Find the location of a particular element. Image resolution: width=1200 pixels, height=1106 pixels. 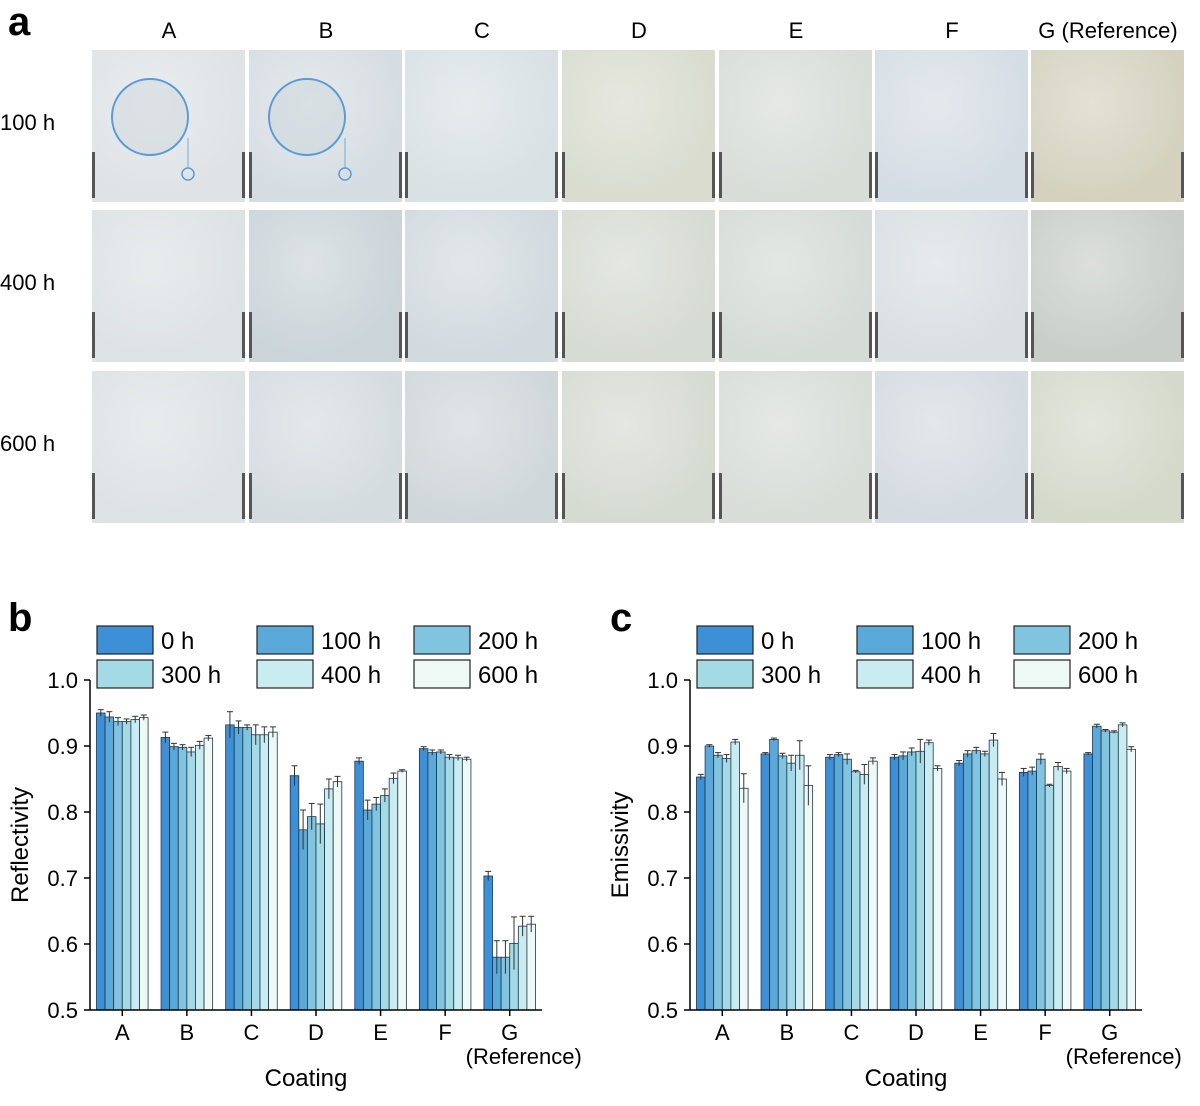

x-tick-label: E is located at coordinates (380, 1032).